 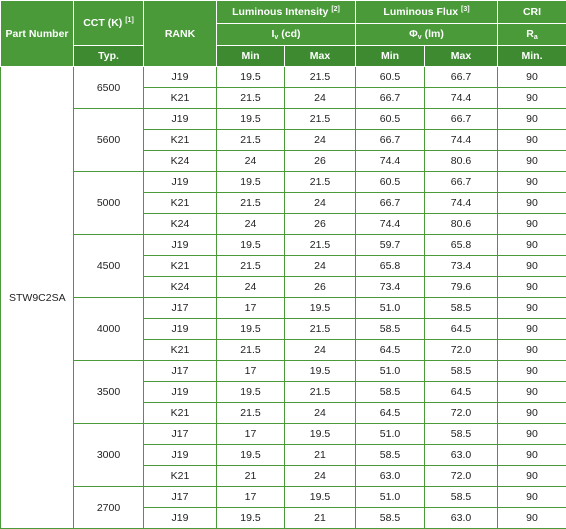 What do you see at coordinates (390, 455) in the screenshot?
I see `flux-min-cell: 58.5` at bounding box center [390, 455].